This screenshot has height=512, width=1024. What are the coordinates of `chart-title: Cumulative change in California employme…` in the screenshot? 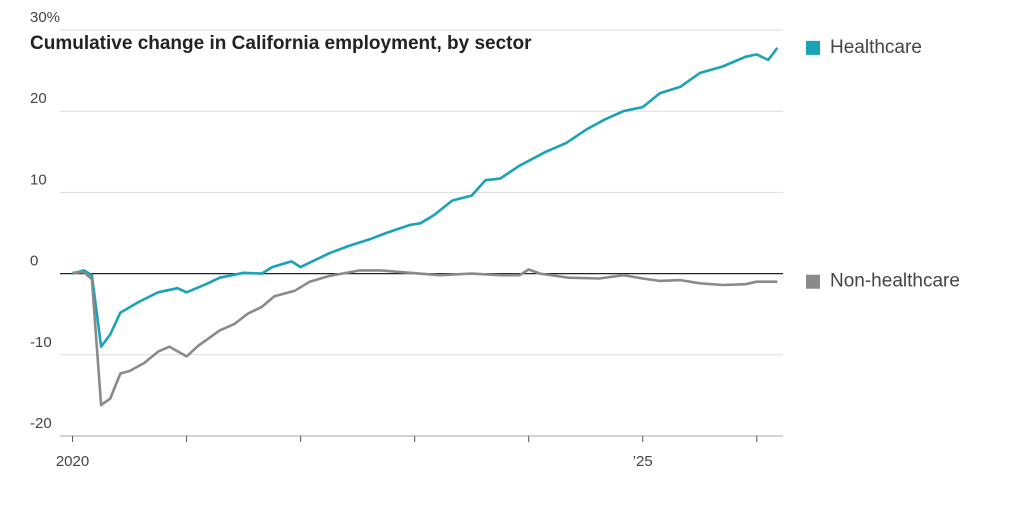 It's located at (281, 43).